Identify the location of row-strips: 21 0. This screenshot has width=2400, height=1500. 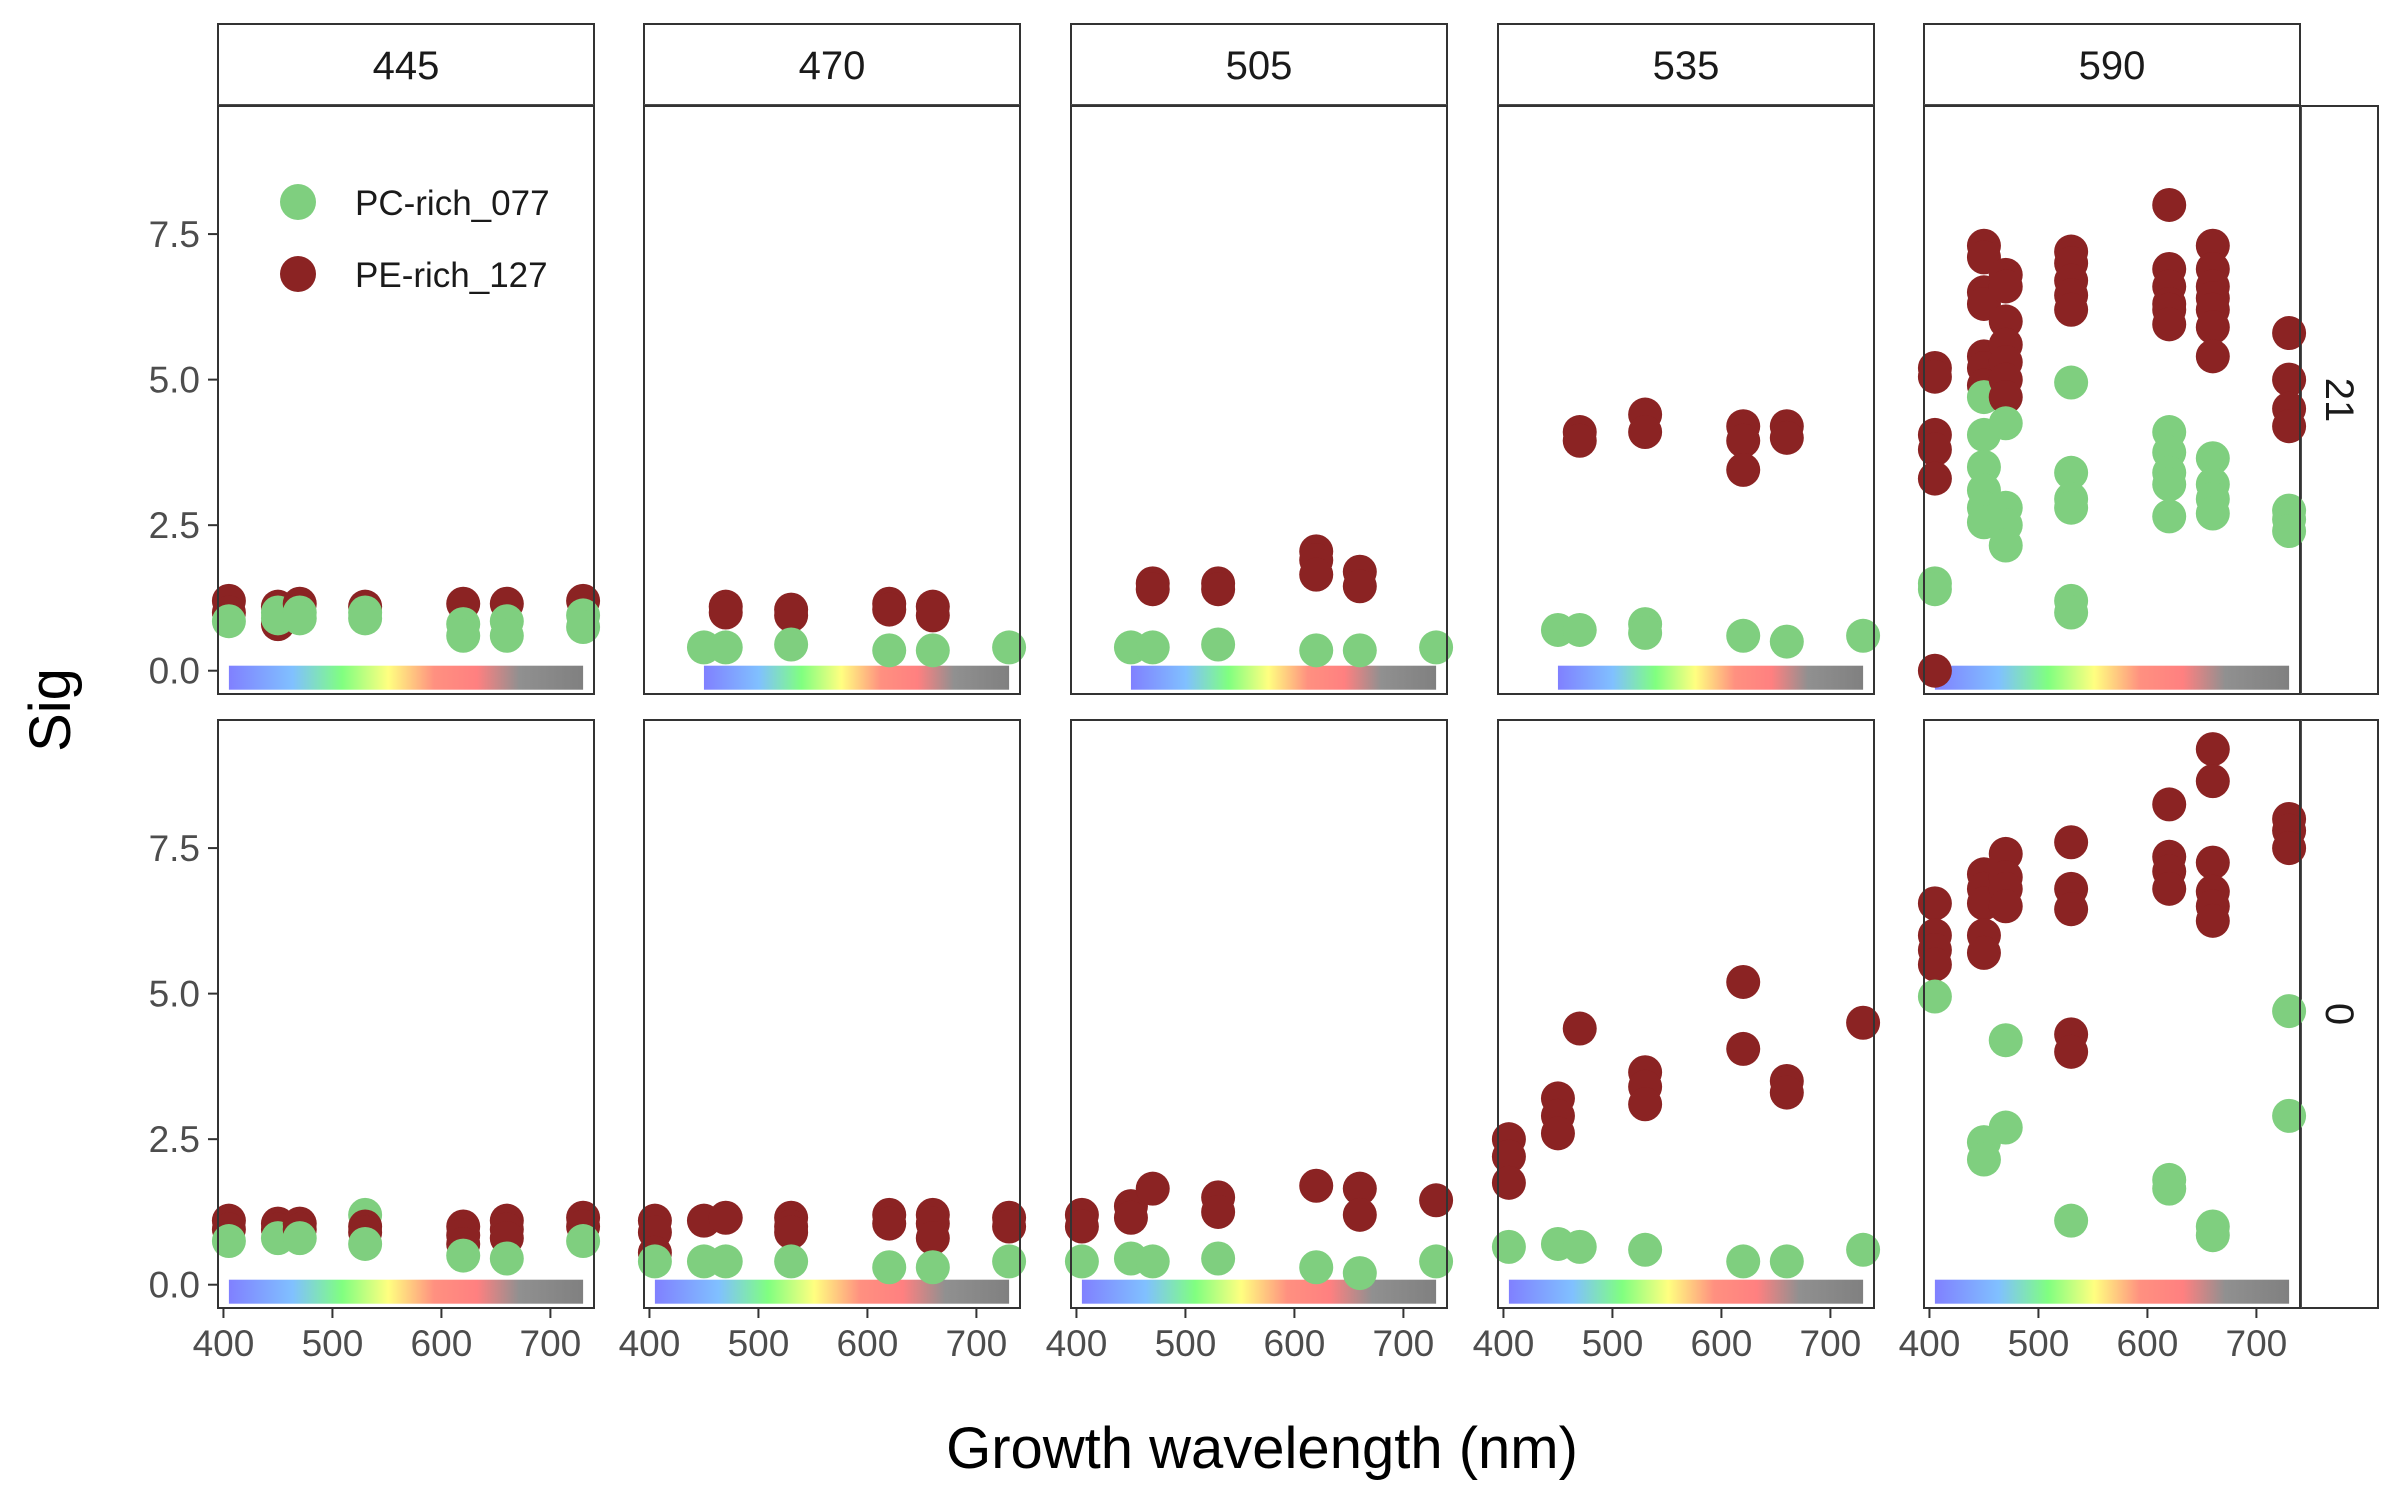
(2338, 707).